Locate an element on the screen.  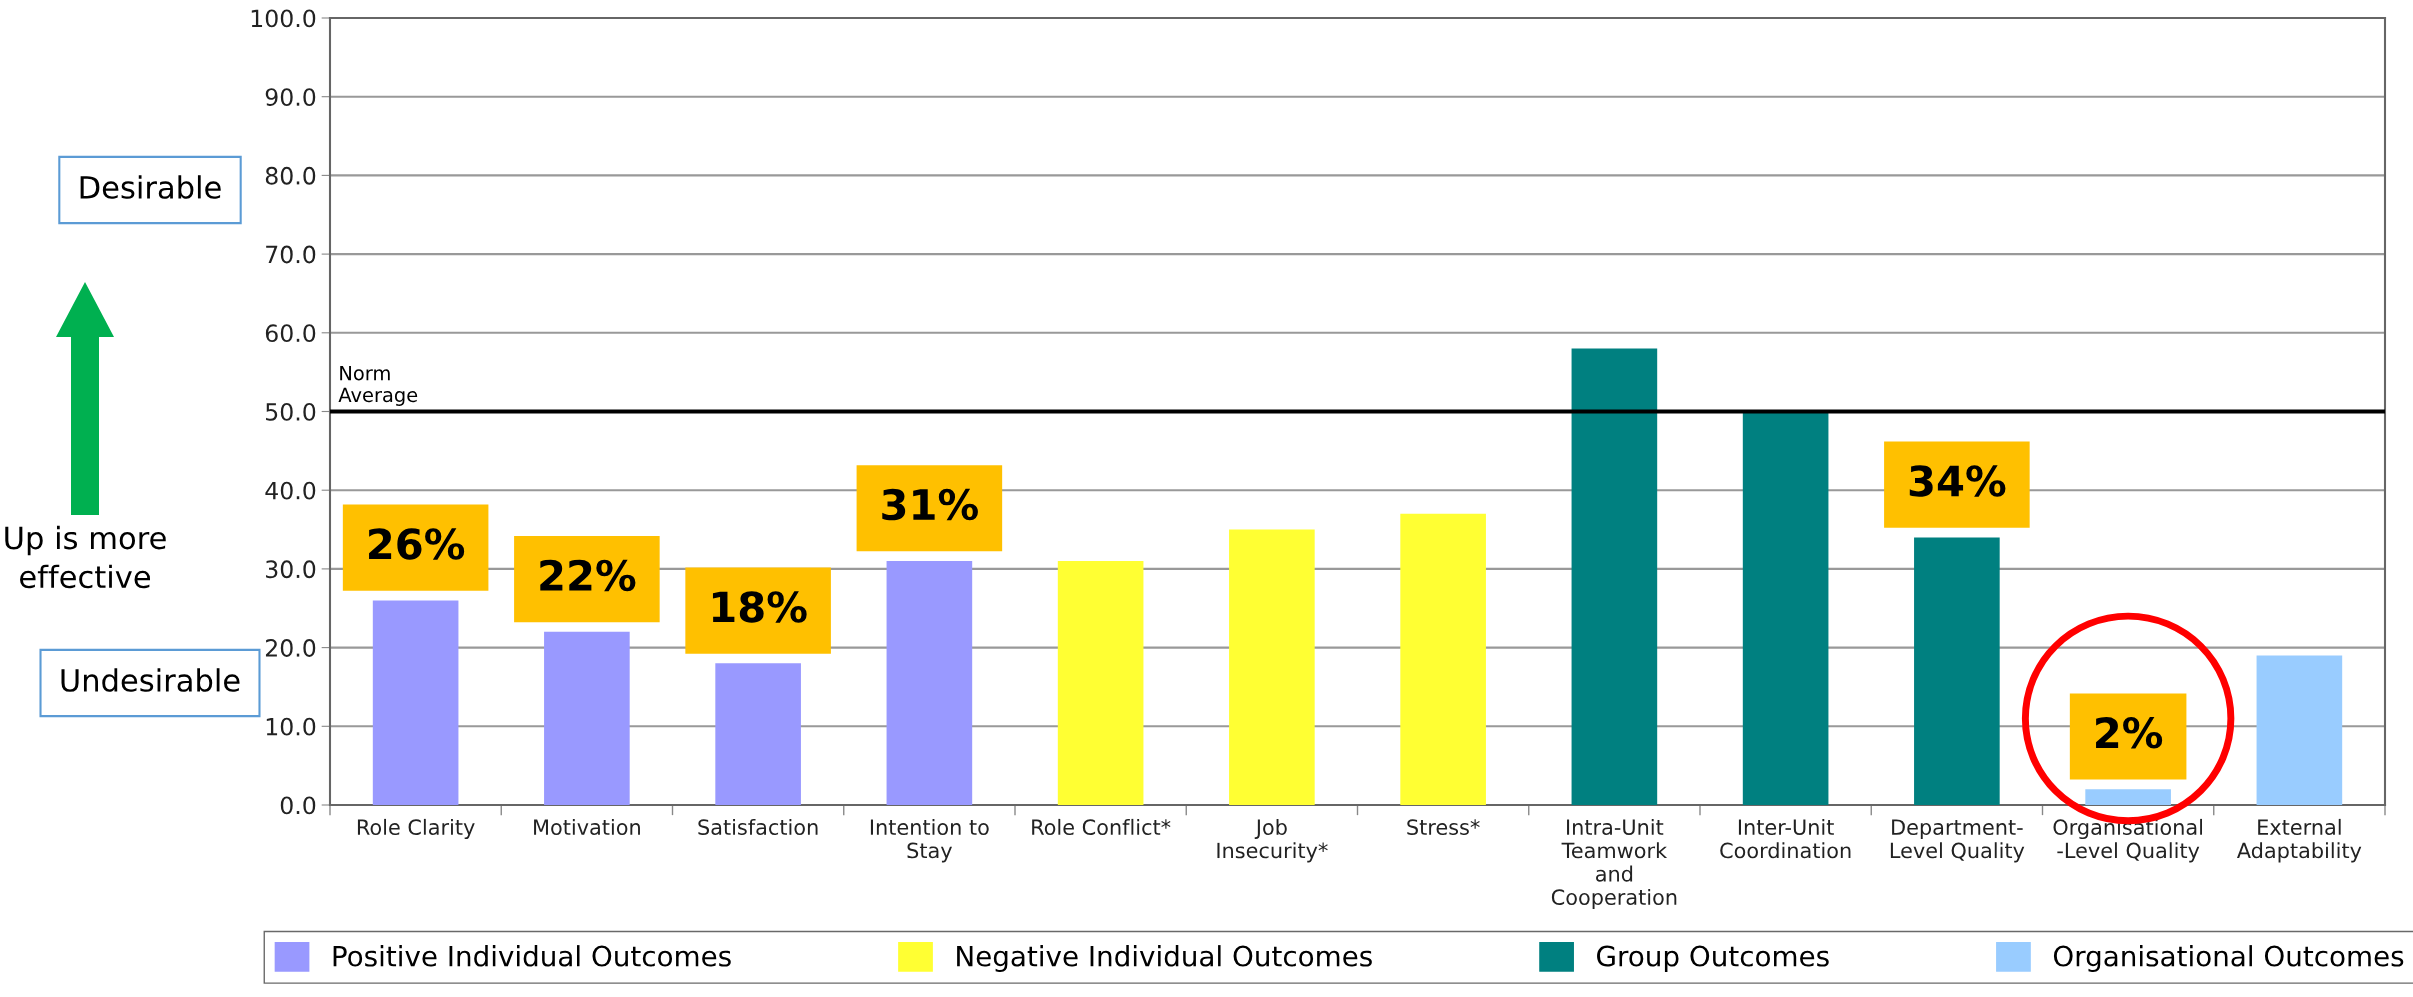
y-tick-label: 90.0 is located at coordinates (290, 97).